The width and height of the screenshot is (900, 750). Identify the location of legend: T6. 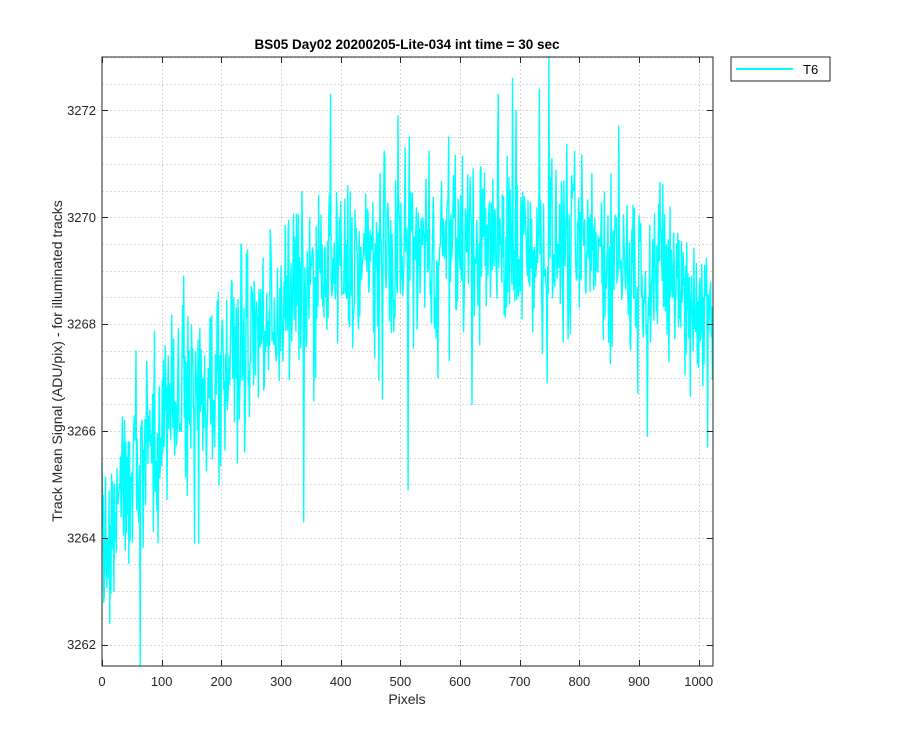
(780, 69).